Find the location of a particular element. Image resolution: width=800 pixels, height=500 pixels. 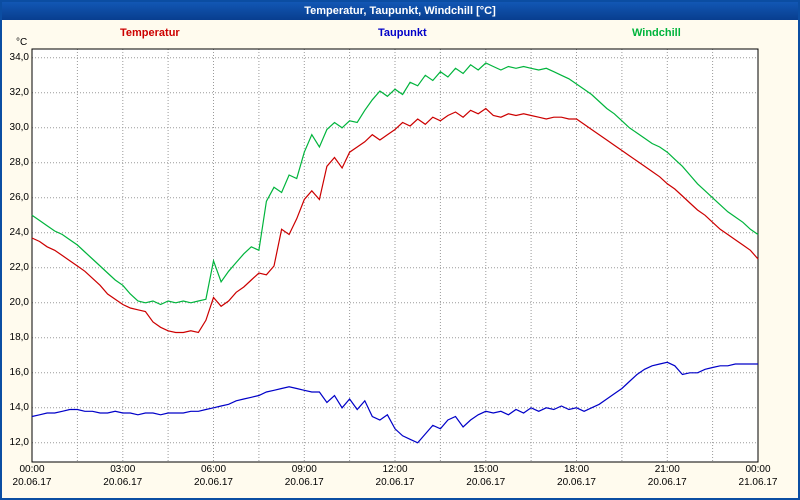

x-tick-time-label: 21:00 is located at coordinates (667, 469).